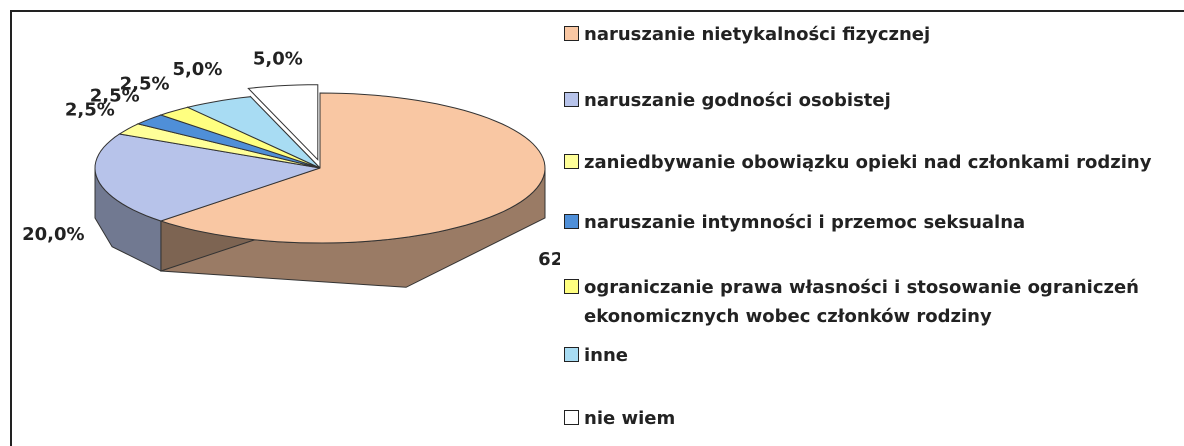  I want to click on legend-label: nie wiem, so click(630, 418).